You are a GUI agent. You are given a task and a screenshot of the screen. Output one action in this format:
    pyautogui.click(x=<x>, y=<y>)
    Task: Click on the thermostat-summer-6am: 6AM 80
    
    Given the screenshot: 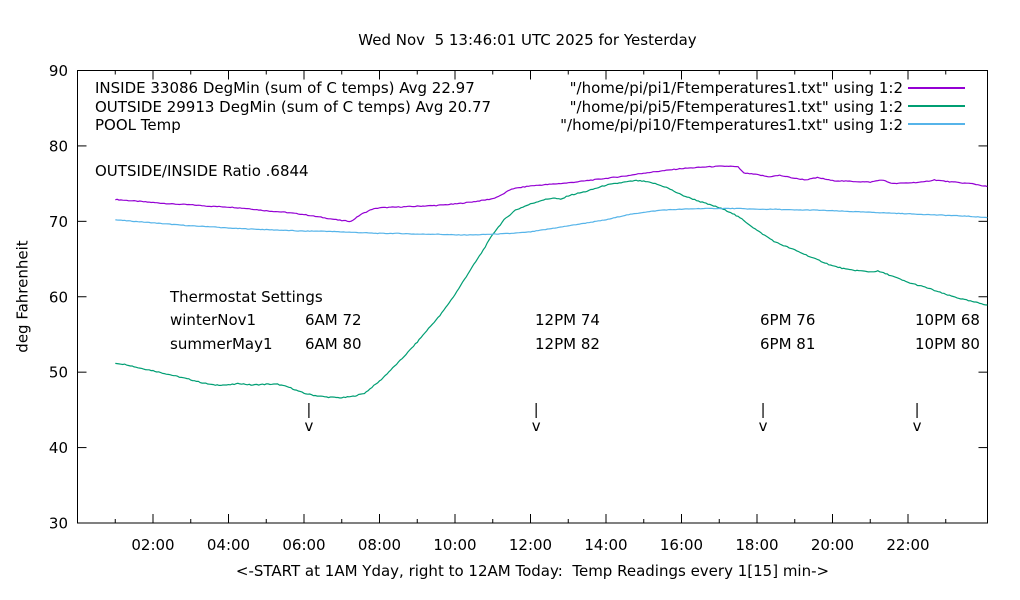 What is the action you would take?
    pyautogui.click(x=333, y=344)
    